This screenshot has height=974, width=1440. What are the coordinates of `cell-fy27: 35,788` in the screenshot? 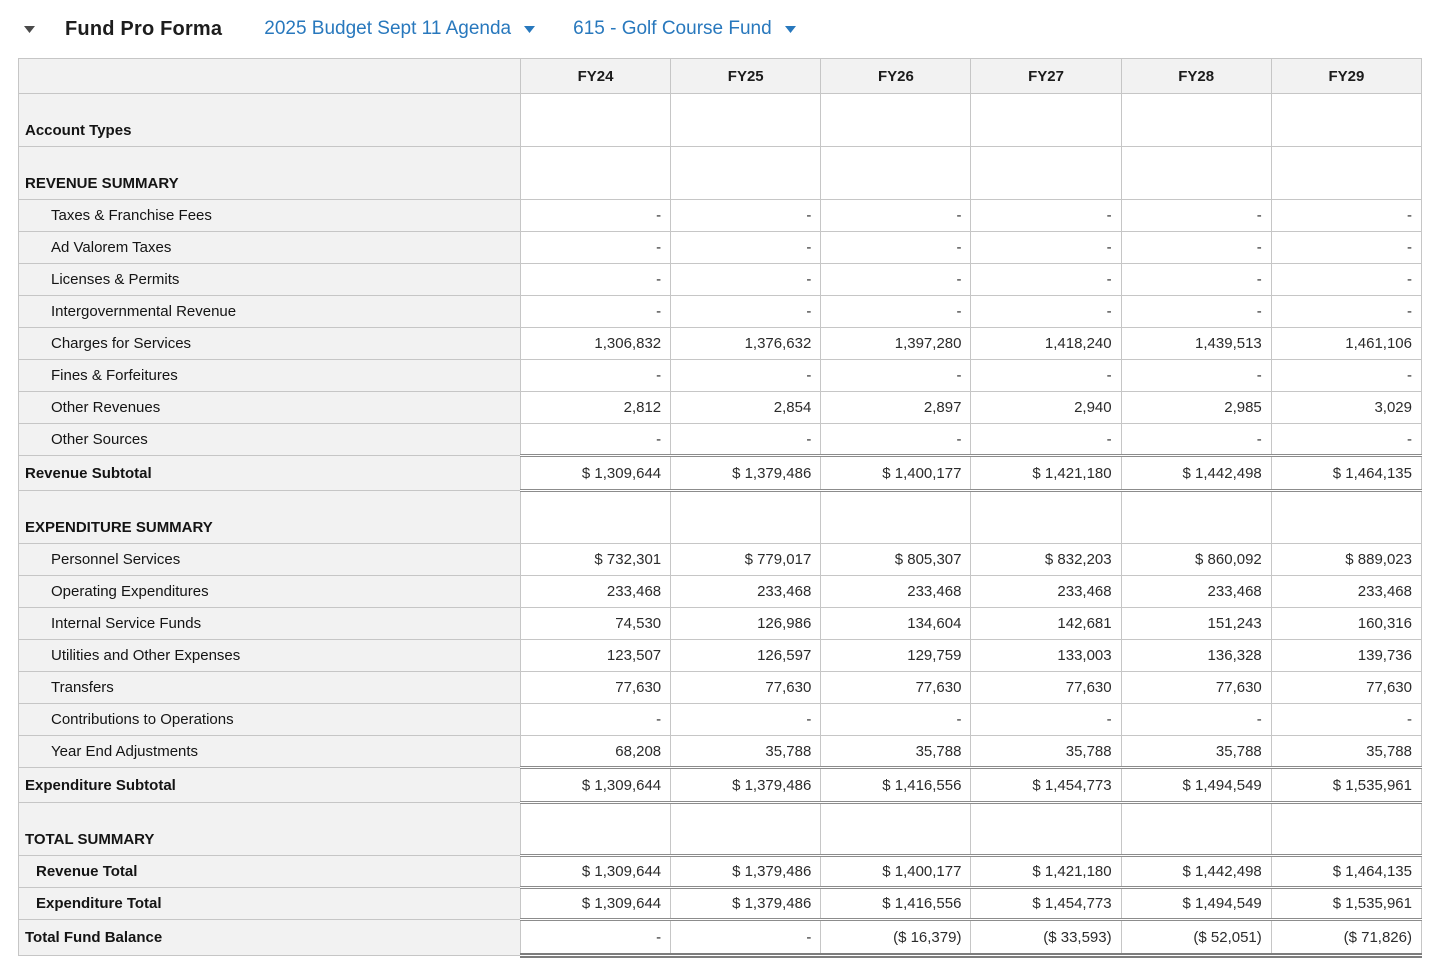 It's located at (1046, 751).